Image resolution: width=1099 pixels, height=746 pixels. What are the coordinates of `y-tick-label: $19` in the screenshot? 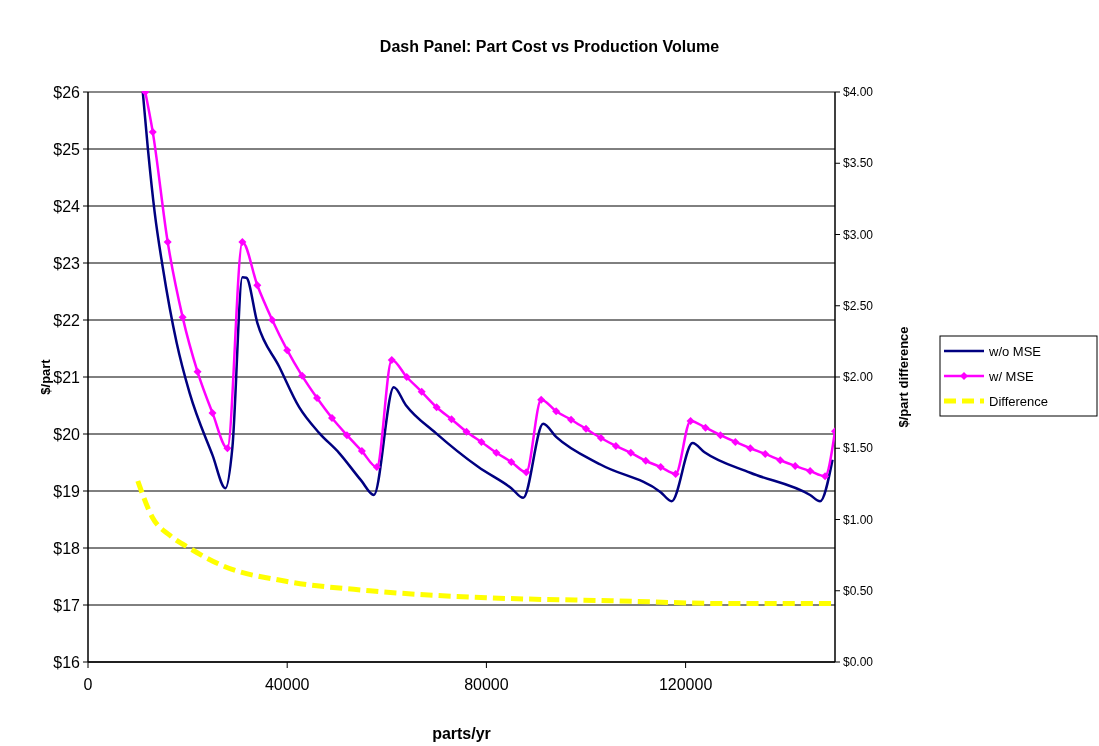 It's located at (67, 491).